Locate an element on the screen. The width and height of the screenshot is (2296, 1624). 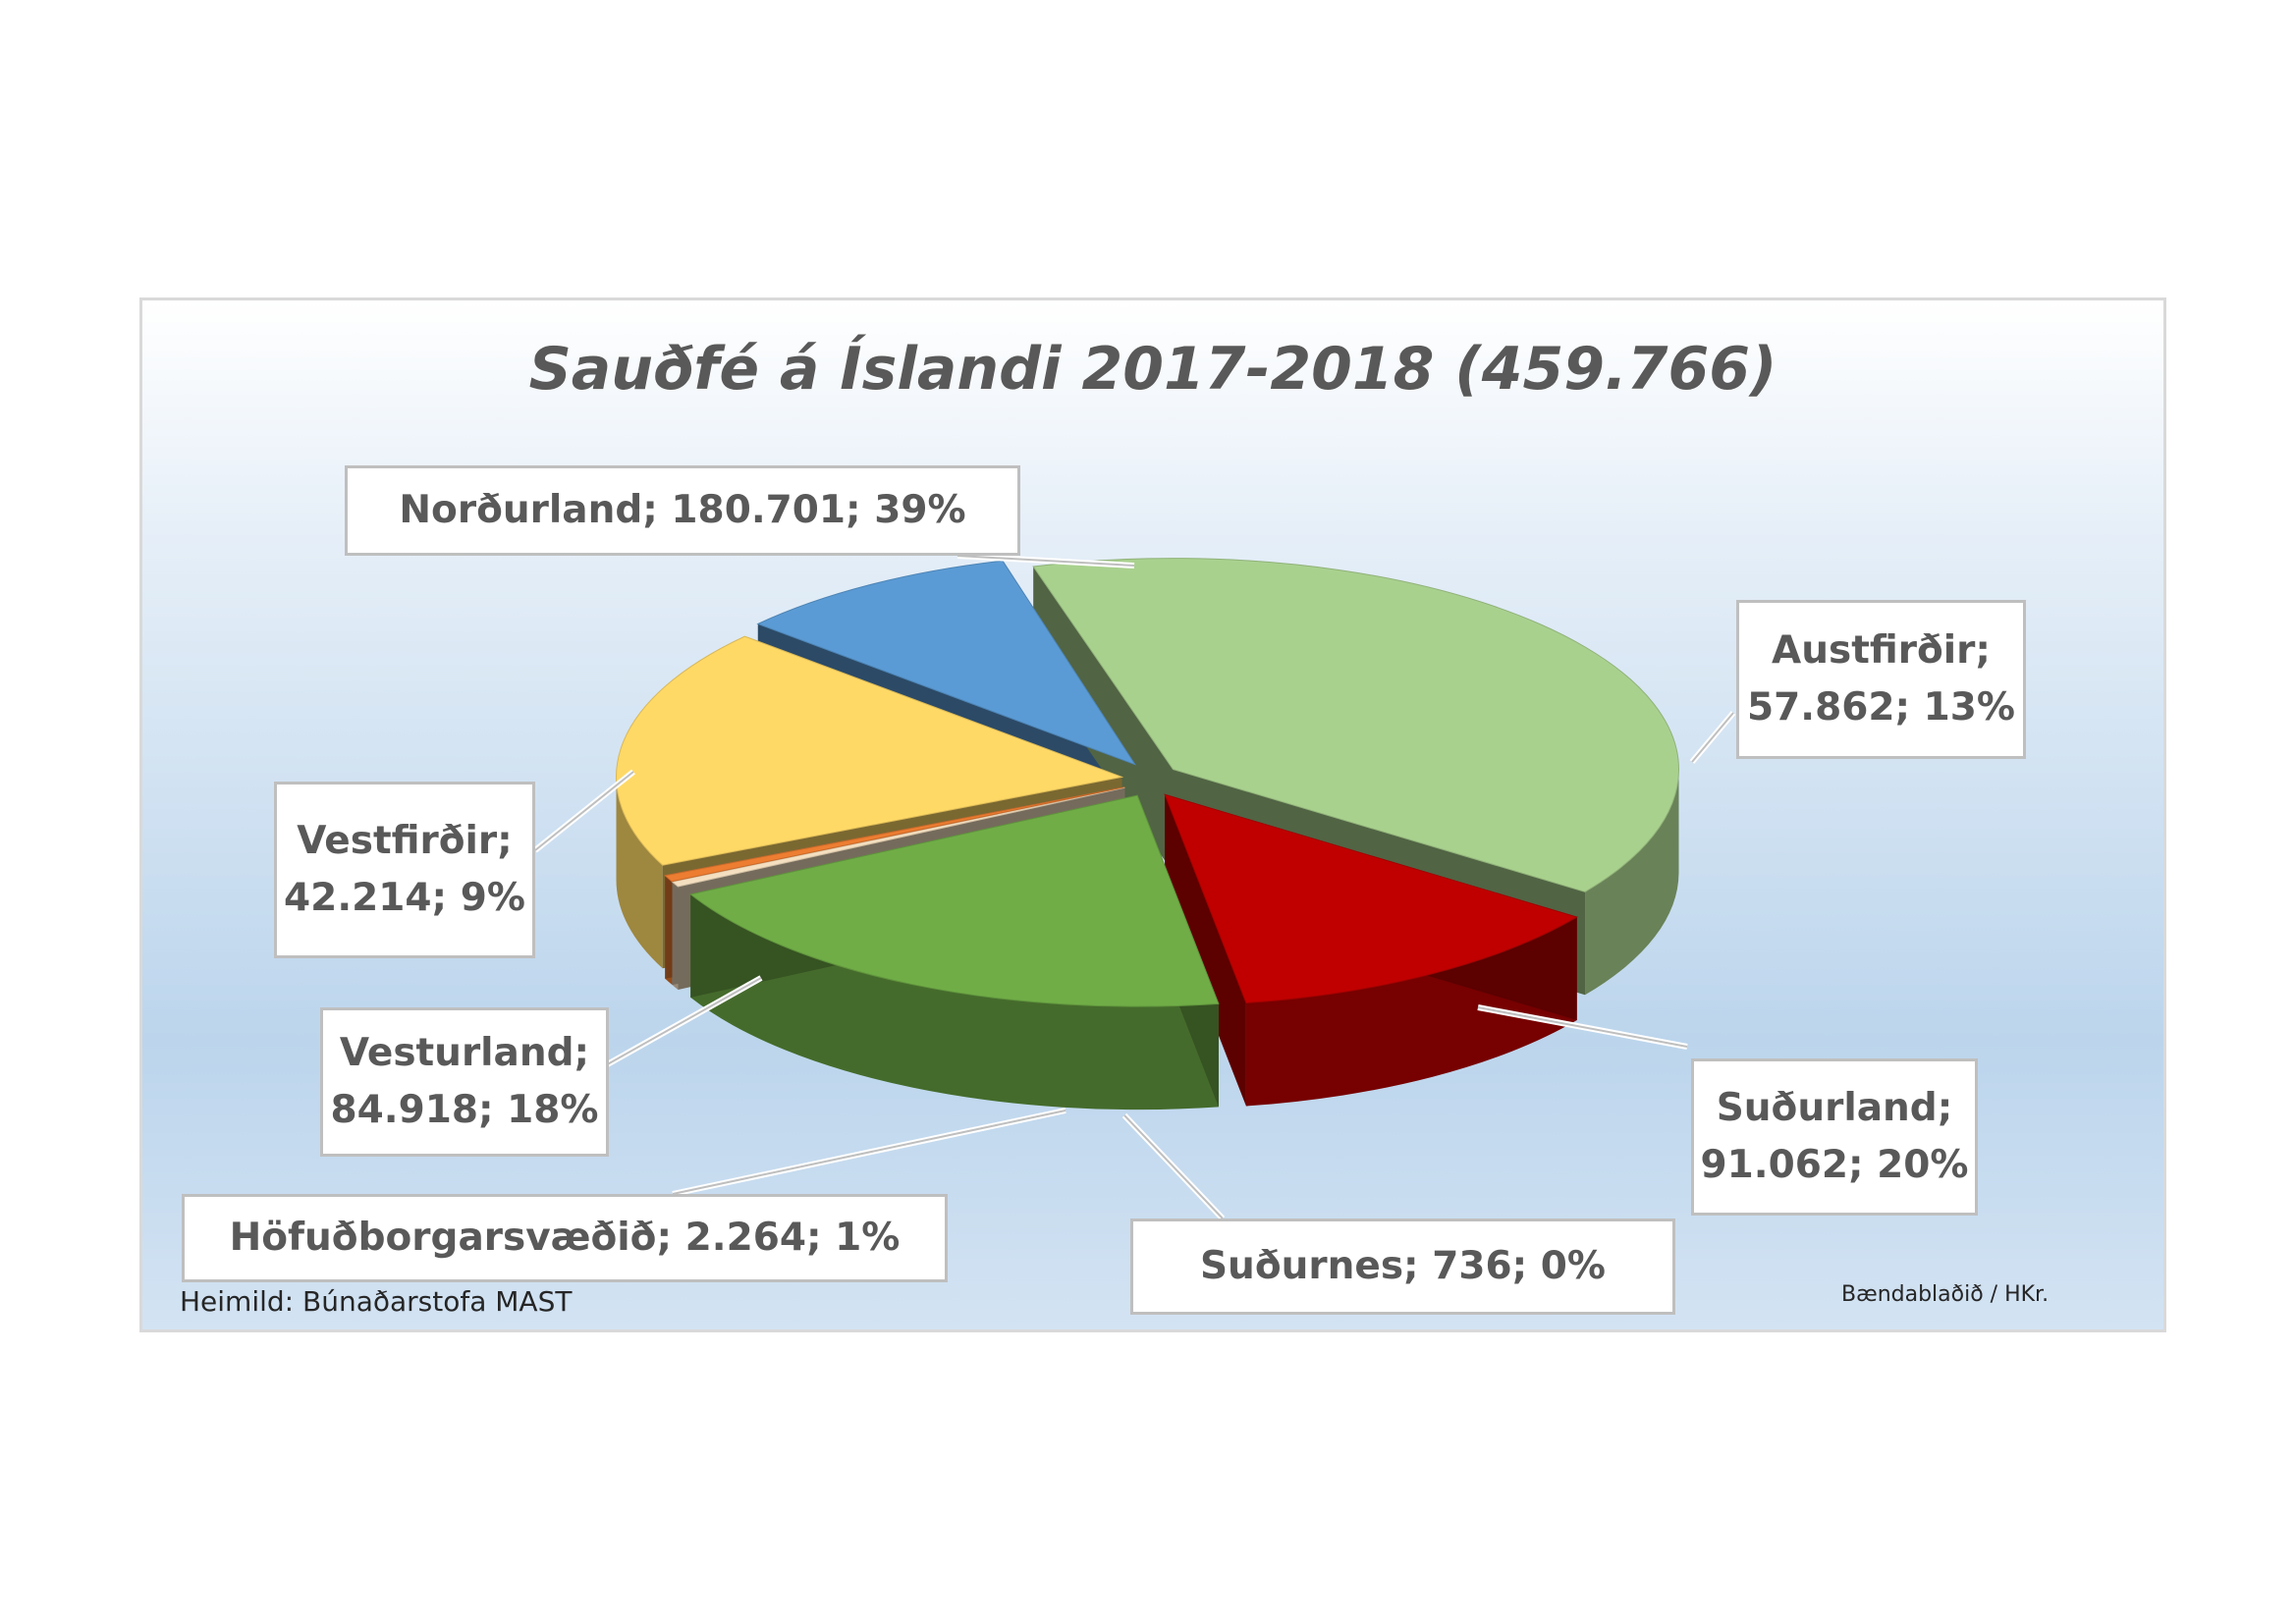
leader-line-höfuðborgarsvæðið is located at coordinates (869, 1152).